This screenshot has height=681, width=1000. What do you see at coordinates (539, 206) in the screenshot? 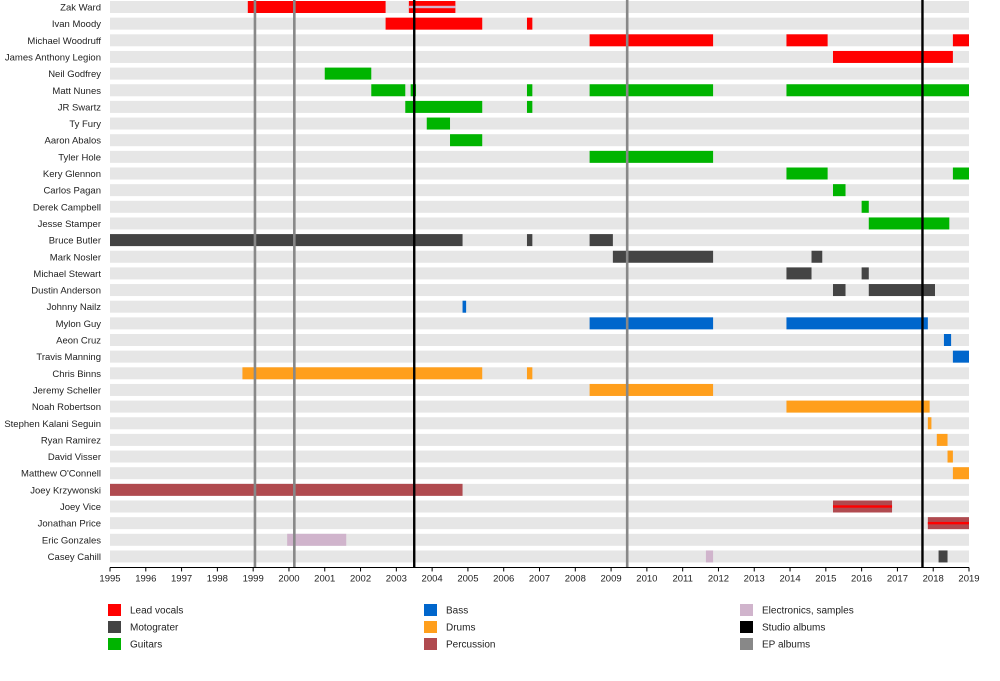
I see `row-background-derek-campbell` at bounding box center [539, 206].